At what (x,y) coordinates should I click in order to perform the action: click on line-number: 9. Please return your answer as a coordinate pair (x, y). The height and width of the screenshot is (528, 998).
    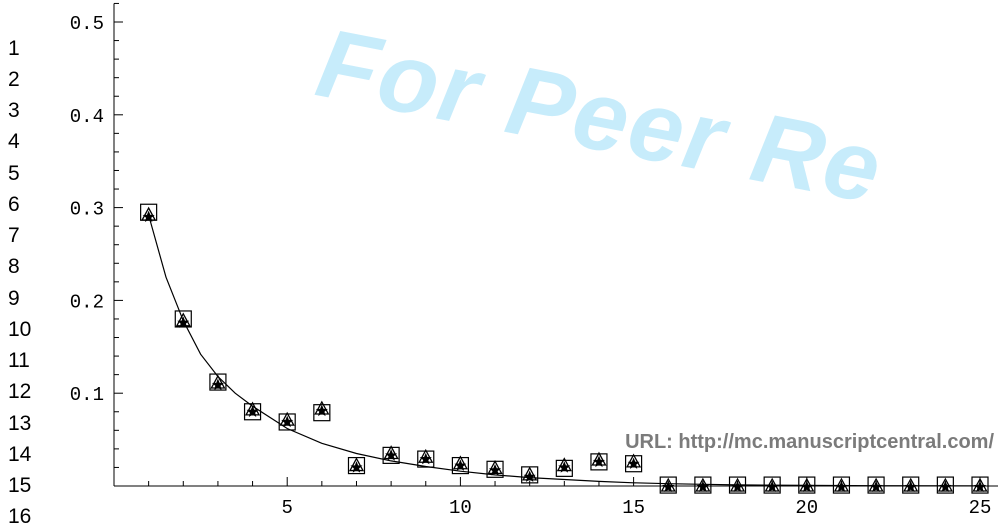
    Looking at the image, I should click on (14, 298).